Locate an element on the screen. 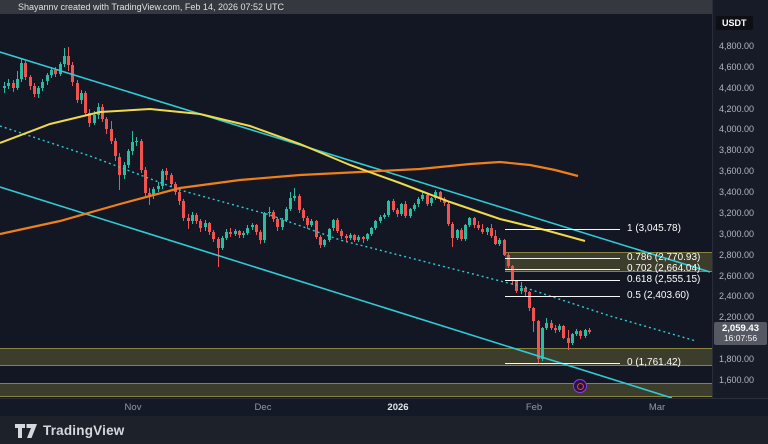  fib-level-label: 0.702 (2,664.04) is located at coordinates (664, 268).